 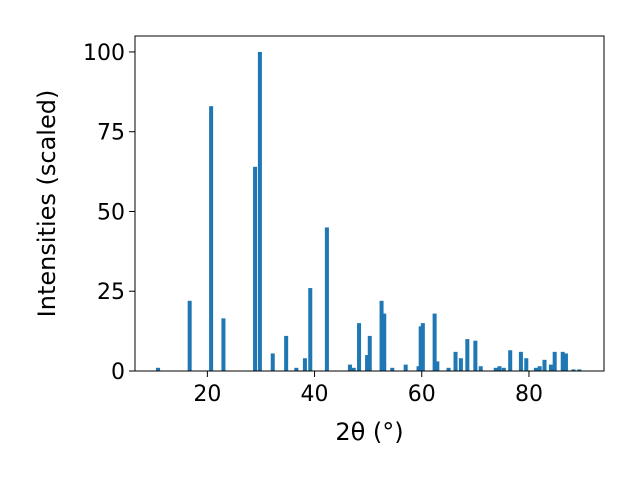 I want to click on x-tick-label: 40, so click(x=315, y=394).